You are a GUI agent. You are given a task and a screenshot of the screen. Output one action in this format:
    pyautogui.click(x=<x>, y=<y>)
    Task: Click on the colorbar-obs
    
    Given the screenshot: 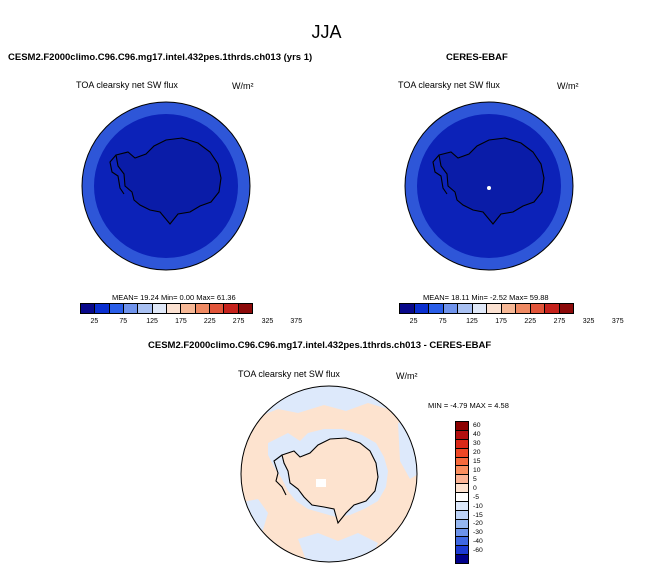 What is the action you would take?
    pyautogui.click(x=486, y=308)
    